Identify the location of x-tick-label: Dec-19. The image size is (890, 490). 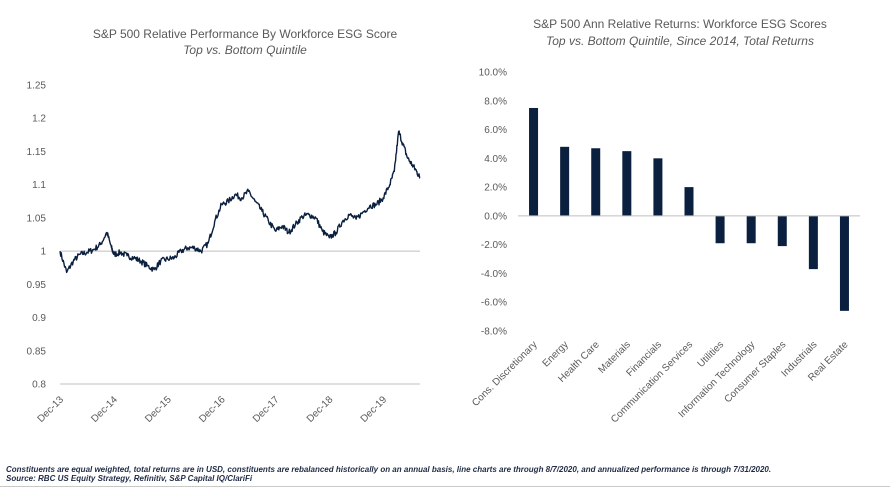
(374, 409).